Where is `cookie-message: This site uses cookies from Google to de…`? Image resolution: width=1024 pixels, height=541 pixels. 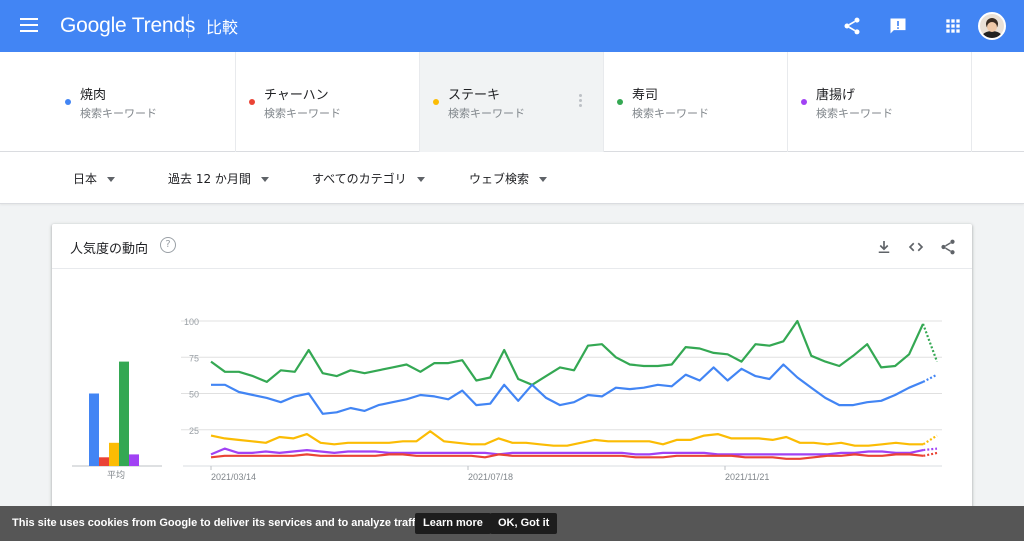
cookie-message: This site uses cookies from Google to de… is located at coordinates (220, 523).